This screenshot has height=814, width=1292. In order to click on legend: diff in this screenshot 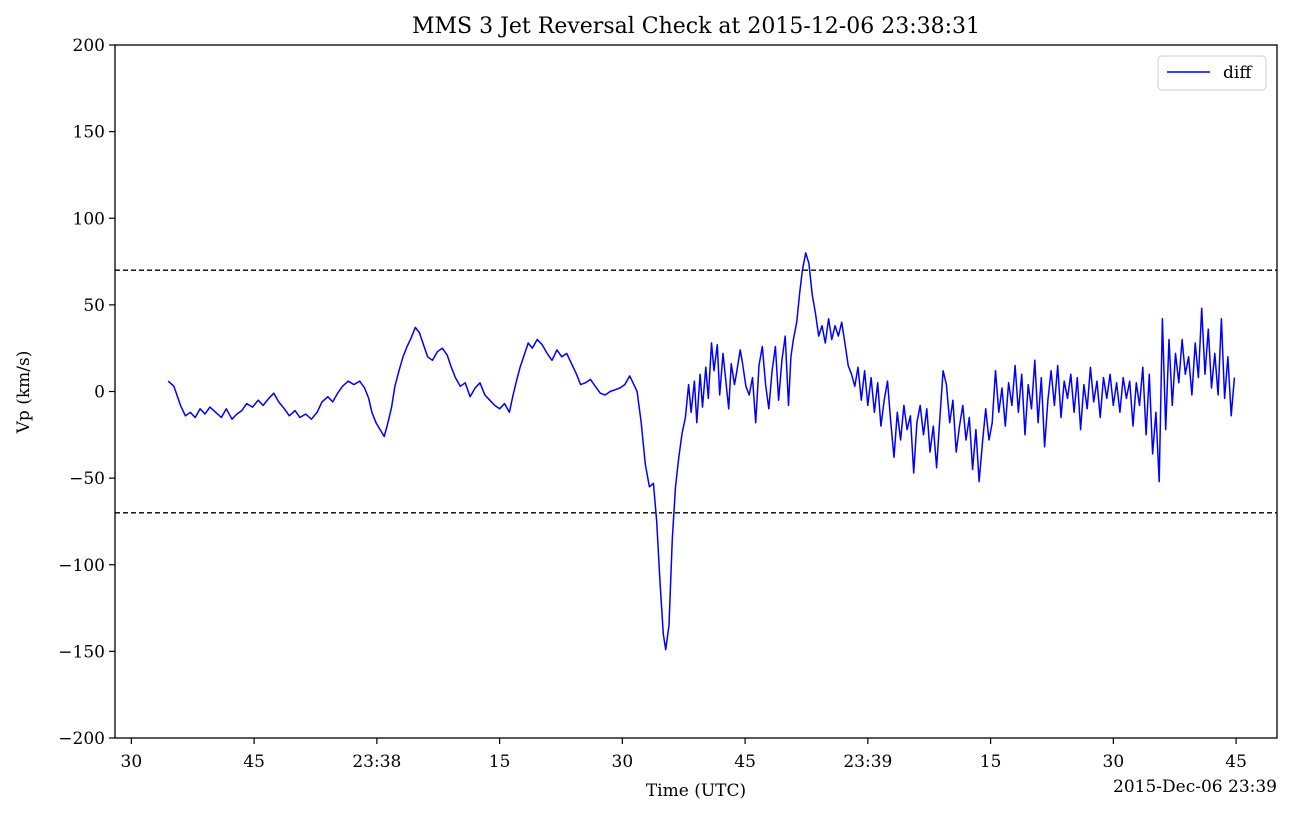, I will do `click(1212, 73)`.